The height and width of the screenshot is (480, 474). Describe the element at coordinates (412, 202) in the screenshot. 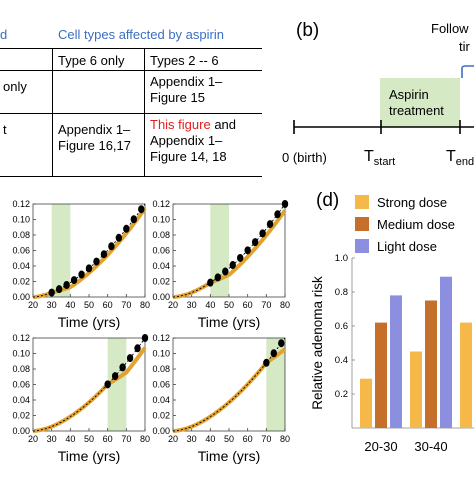

I see `legend-label: Strong dose` at that location.